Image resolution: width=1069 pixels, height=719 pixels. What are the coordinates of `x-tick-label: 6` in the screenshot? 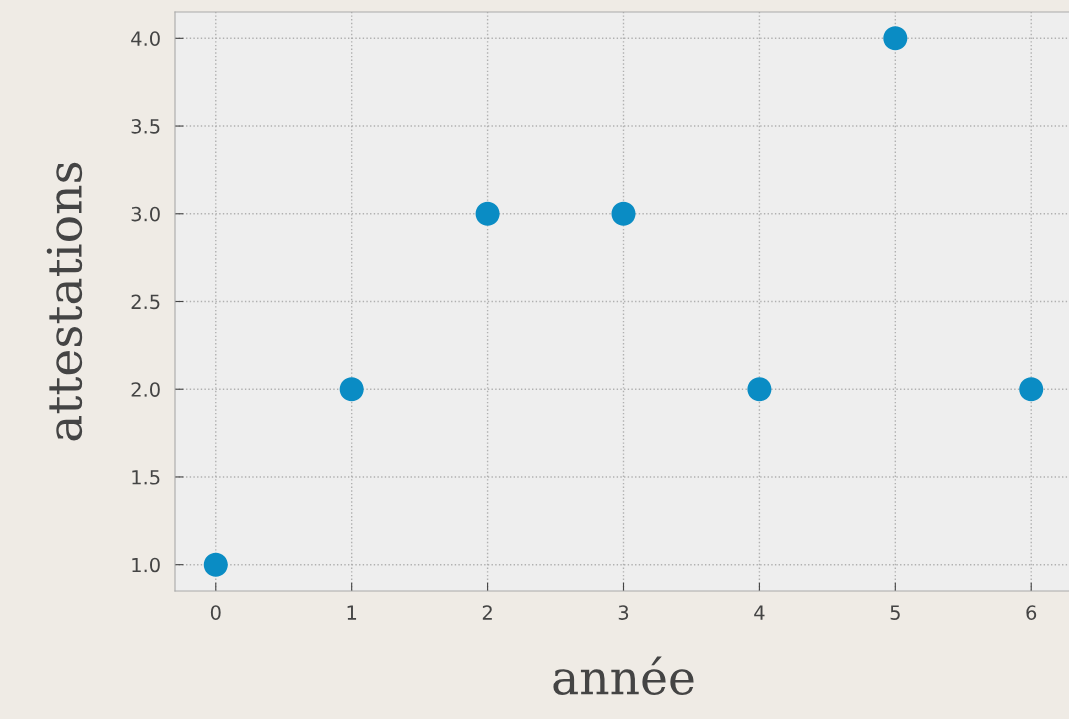 It's located at (1031, 612).